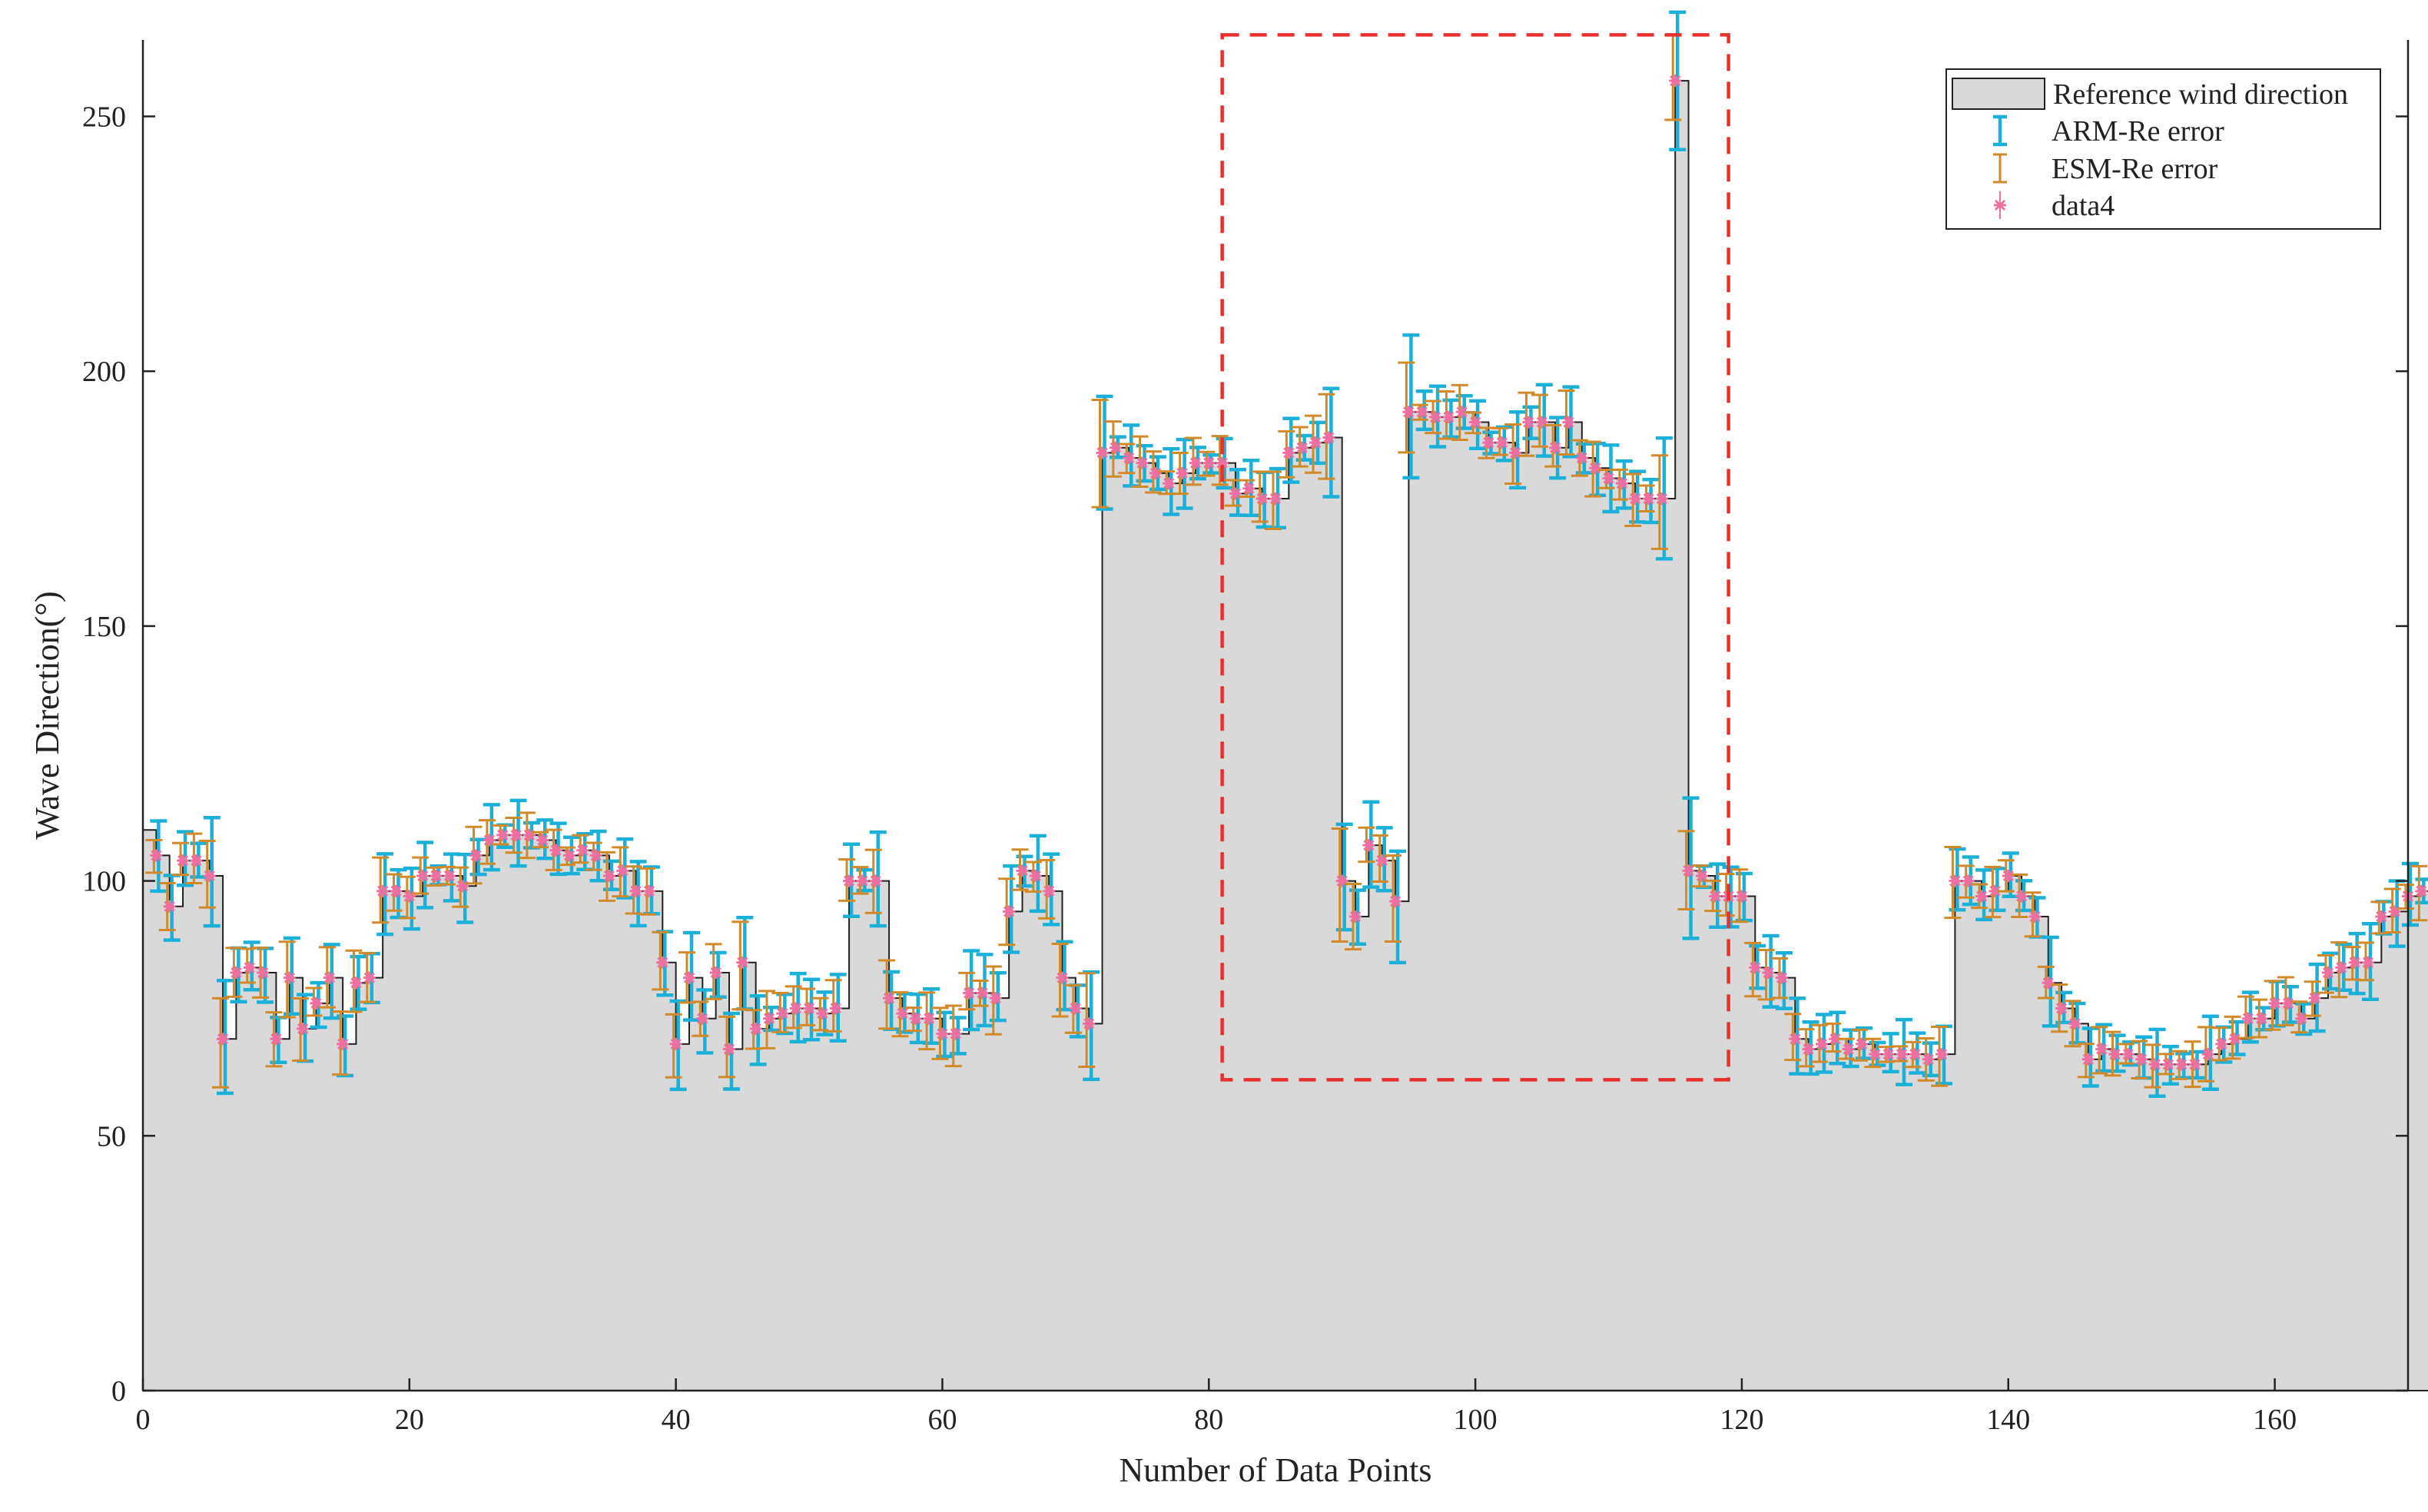  Describe the element at coordinates (104, 882) in the screenshot. I see `y-tick-label: 100` at that location.